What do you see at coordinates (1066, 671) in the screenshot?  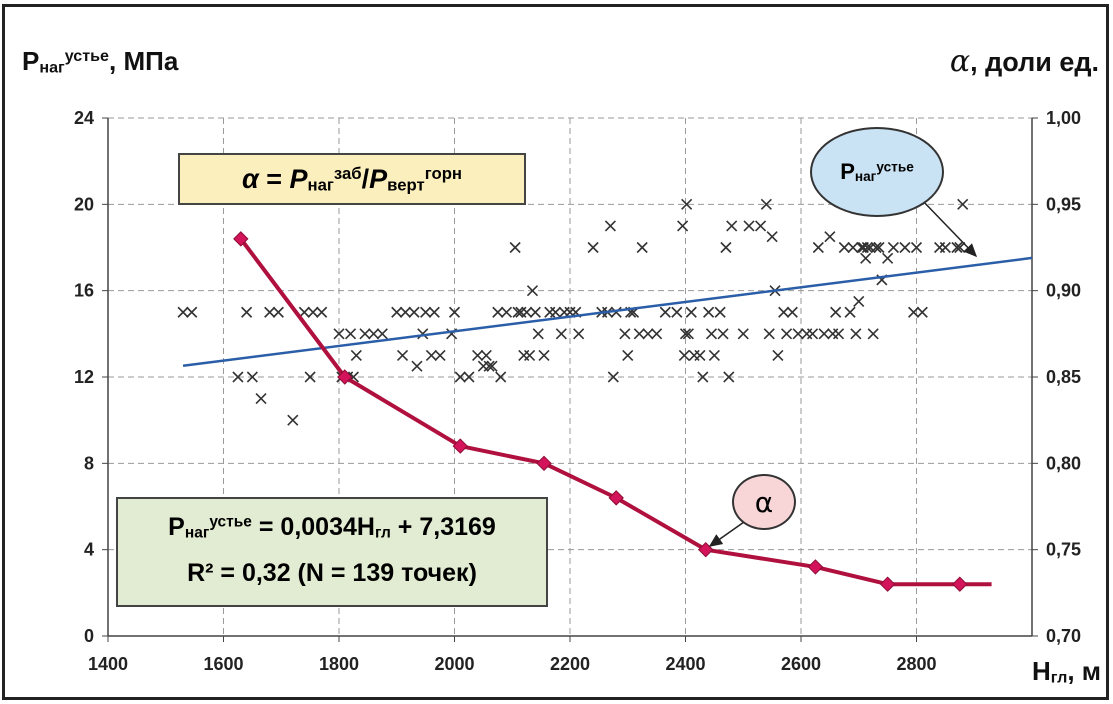 I see `x-axis-title: Hгл, м` at bounding box center [1066, 671].